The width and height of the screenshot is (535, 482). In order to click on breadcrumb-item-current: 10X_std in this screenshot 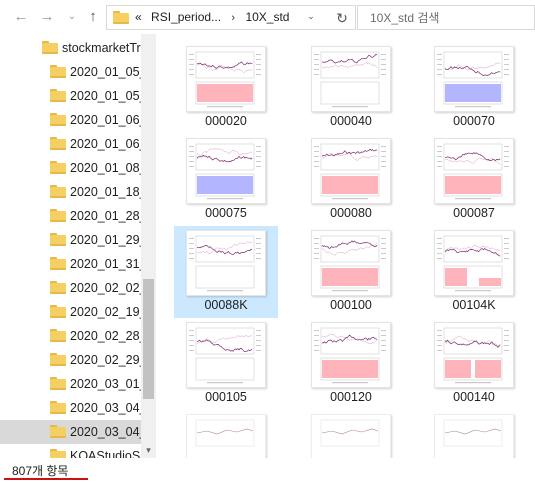, I will do `click(267, 17)`.